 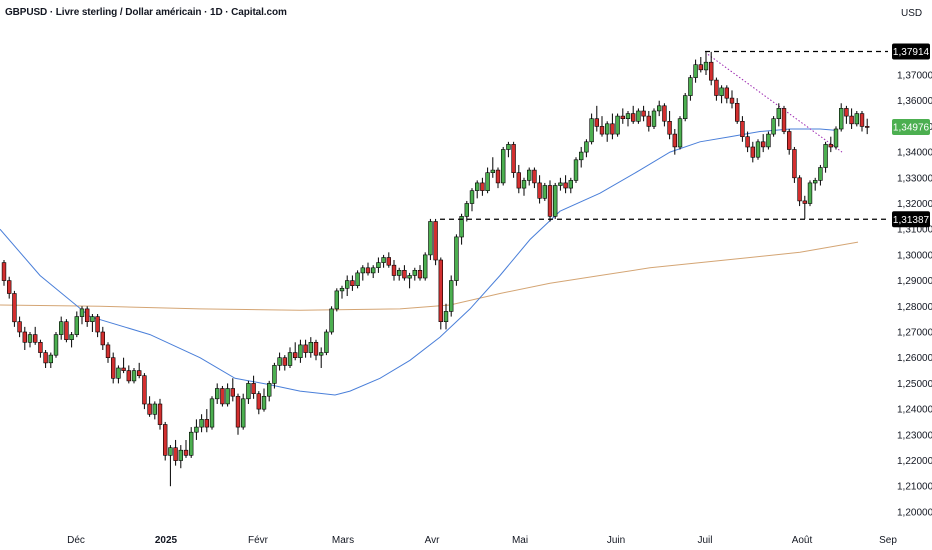 I want to click on x-tick-label: Avr, so click(x=432, y=540).